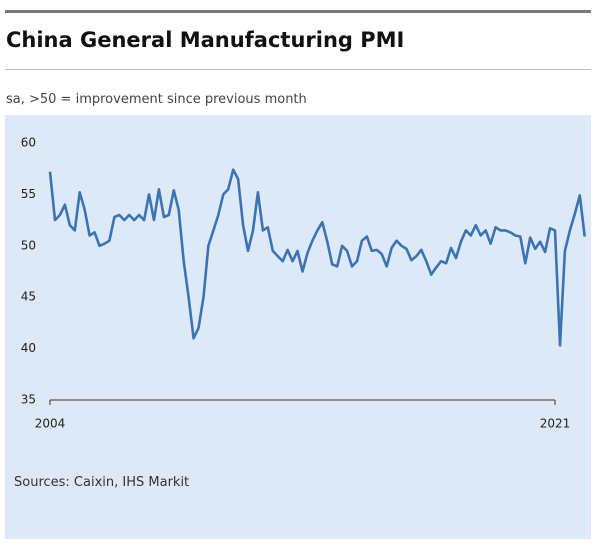  Describe the element at coordinates (298, 11) in the screenshot. I see `top-bar` at that location.